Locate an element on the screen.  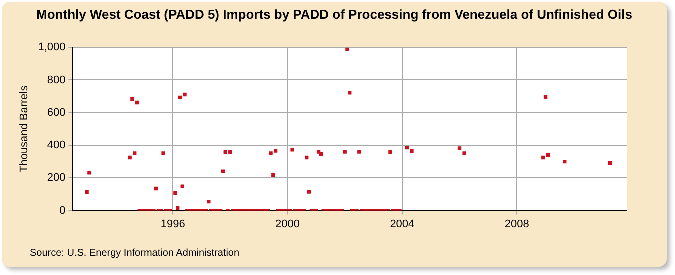
y-tick-label: 800 is located at coordinates (56, 80).